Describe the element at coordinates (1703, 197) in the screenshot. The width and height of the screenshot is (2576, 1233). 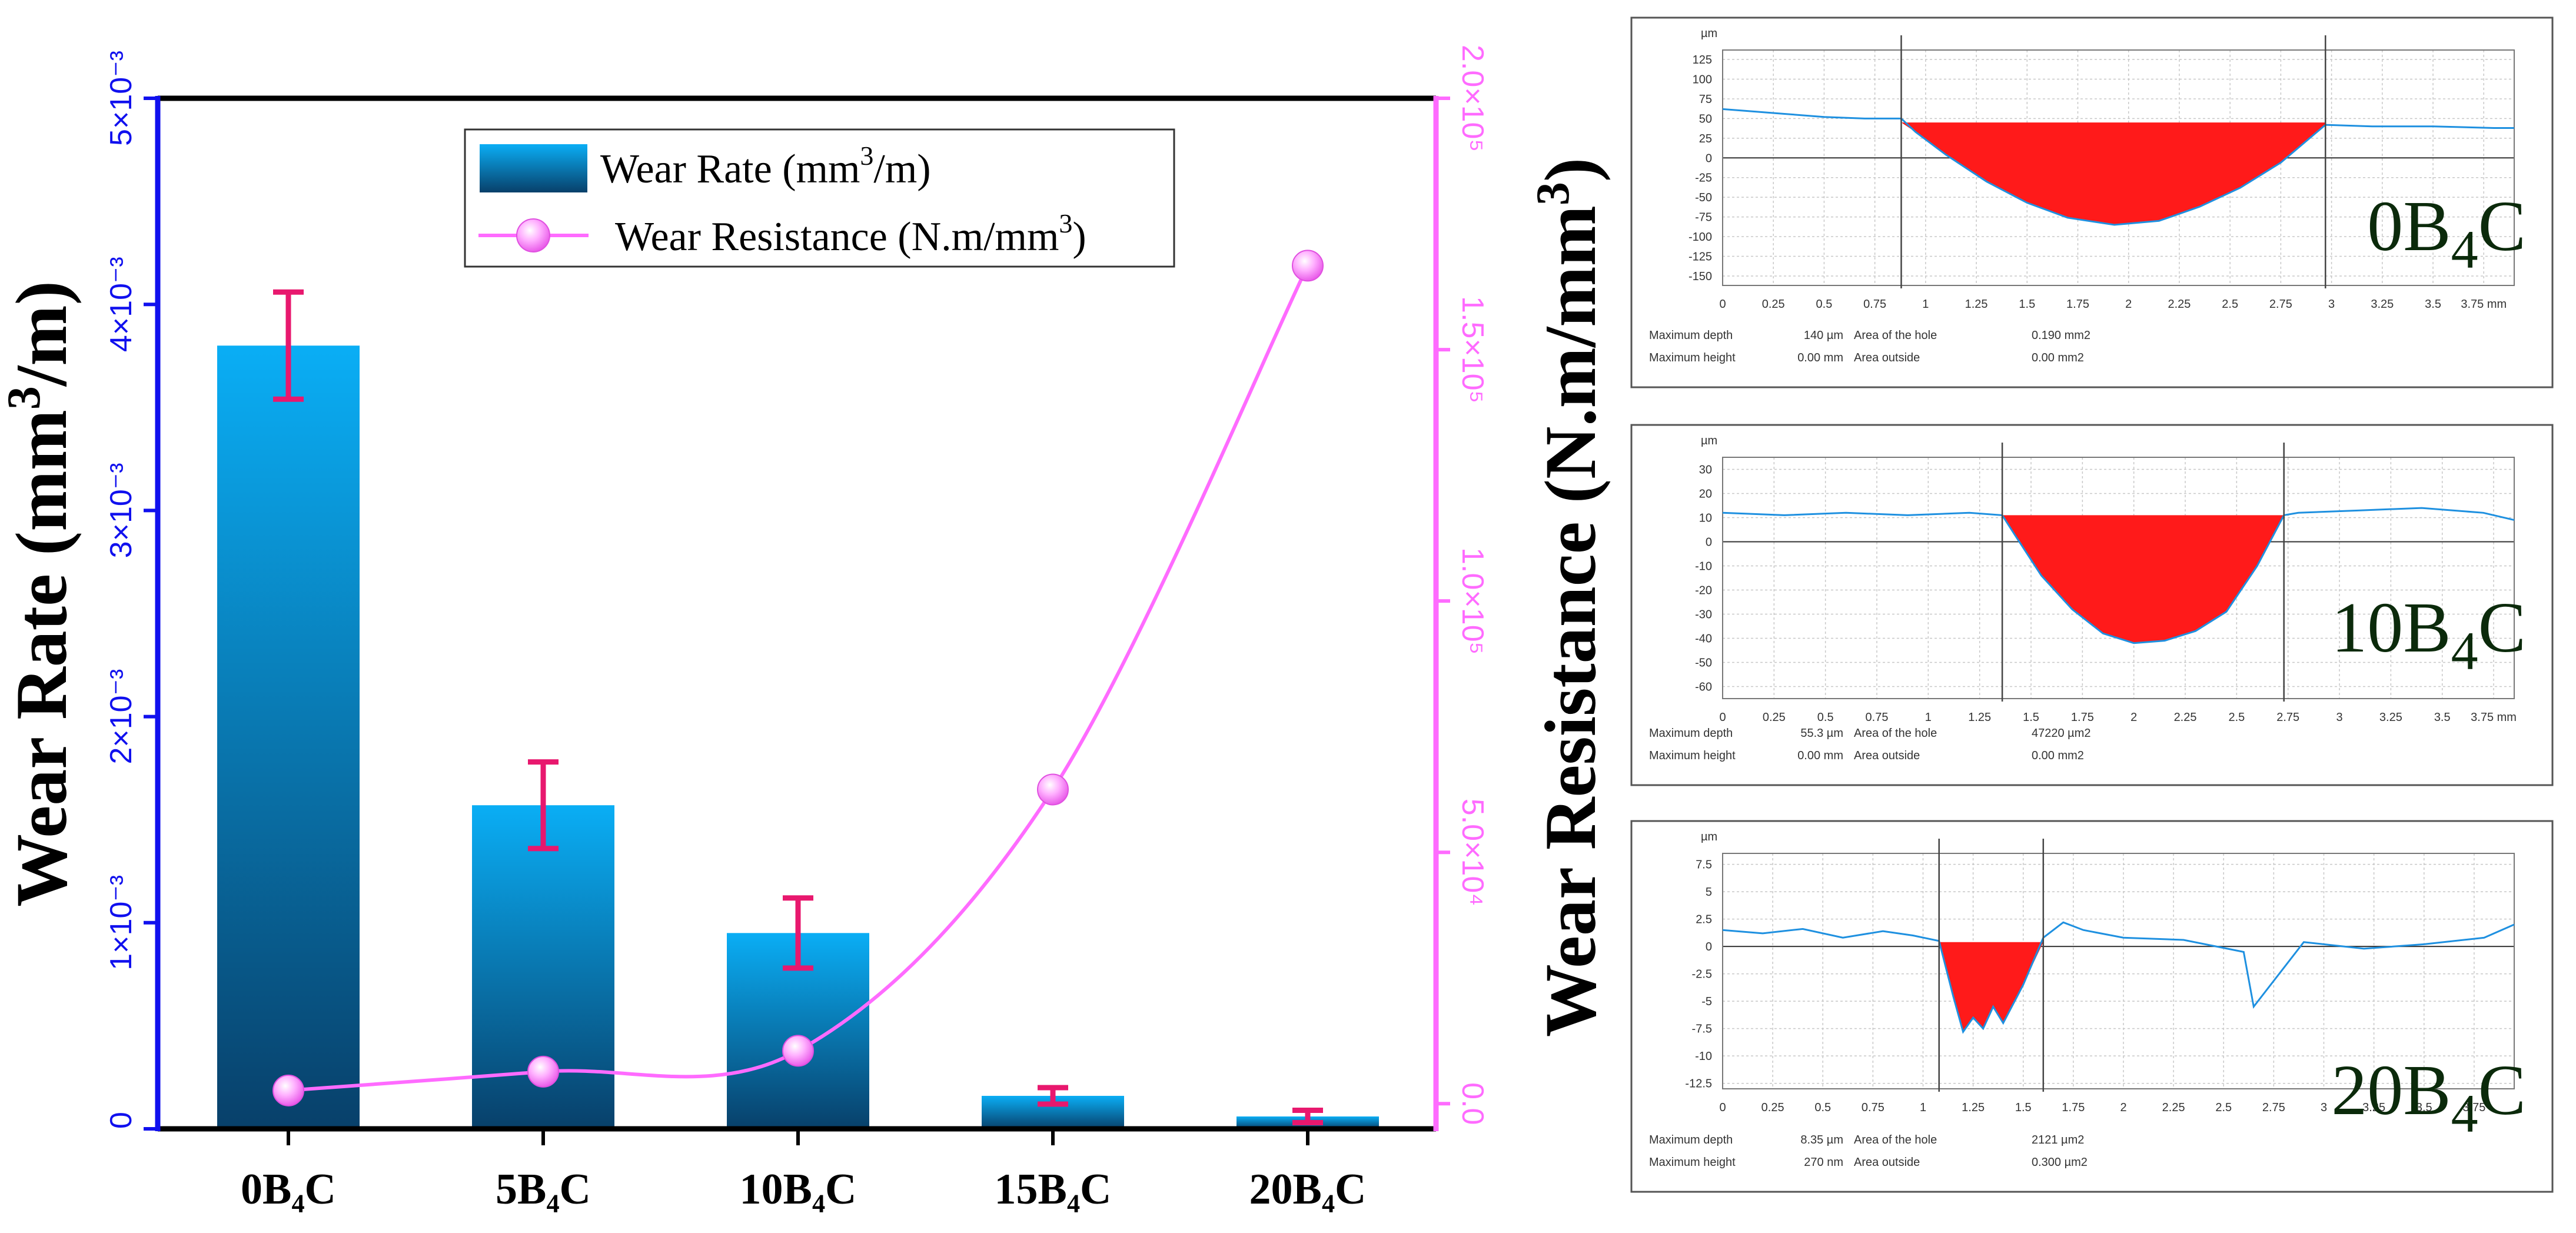
I see `panel-y-tick: -50` at that location.